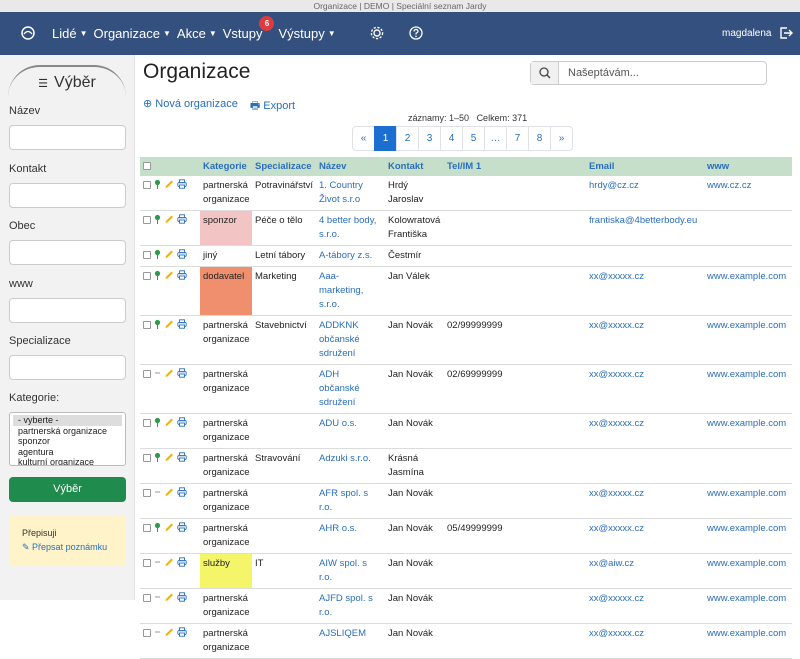  What do you see at coordinates (429, 138) in the screenshot?
I see `page-link: 3` at bounding box center [429, 138].